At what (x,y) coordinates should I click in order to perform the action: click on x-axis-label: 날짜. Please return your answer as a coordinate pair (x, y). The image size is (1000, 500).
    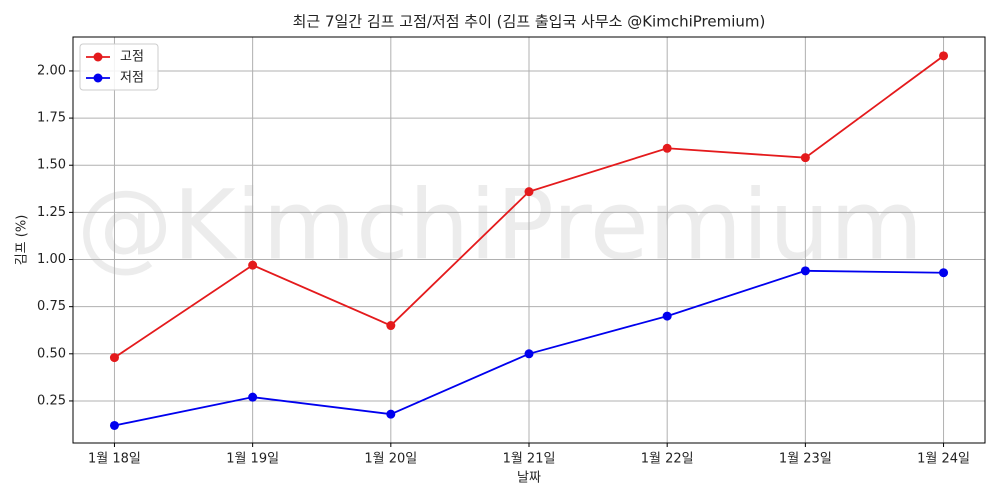
    Looking at the image, I should click on (529, 478).